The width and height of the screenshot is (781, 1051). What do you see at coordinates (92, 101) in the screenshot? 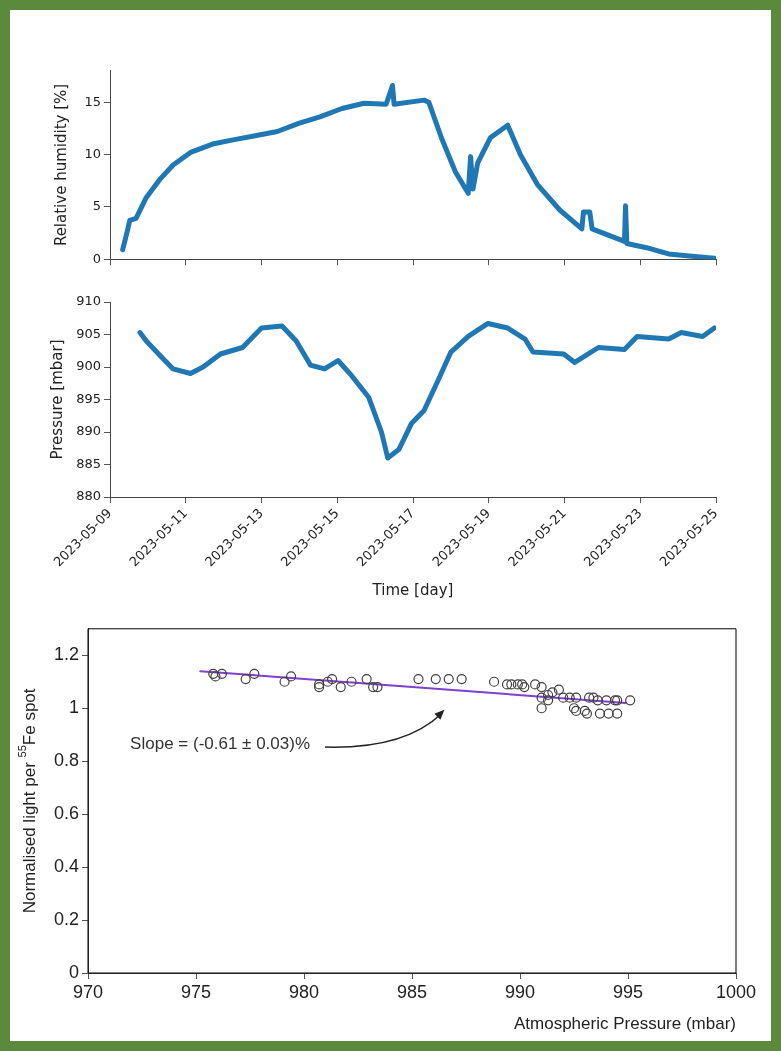
I see `y-tick-label: 15` at bounding box center [92, 101].